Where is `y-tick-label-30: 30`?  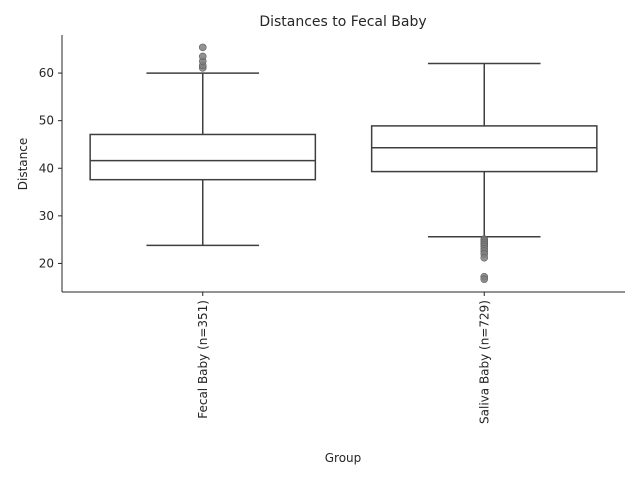
y-tick-label-30: 30 is located at coordinates (46, 216).